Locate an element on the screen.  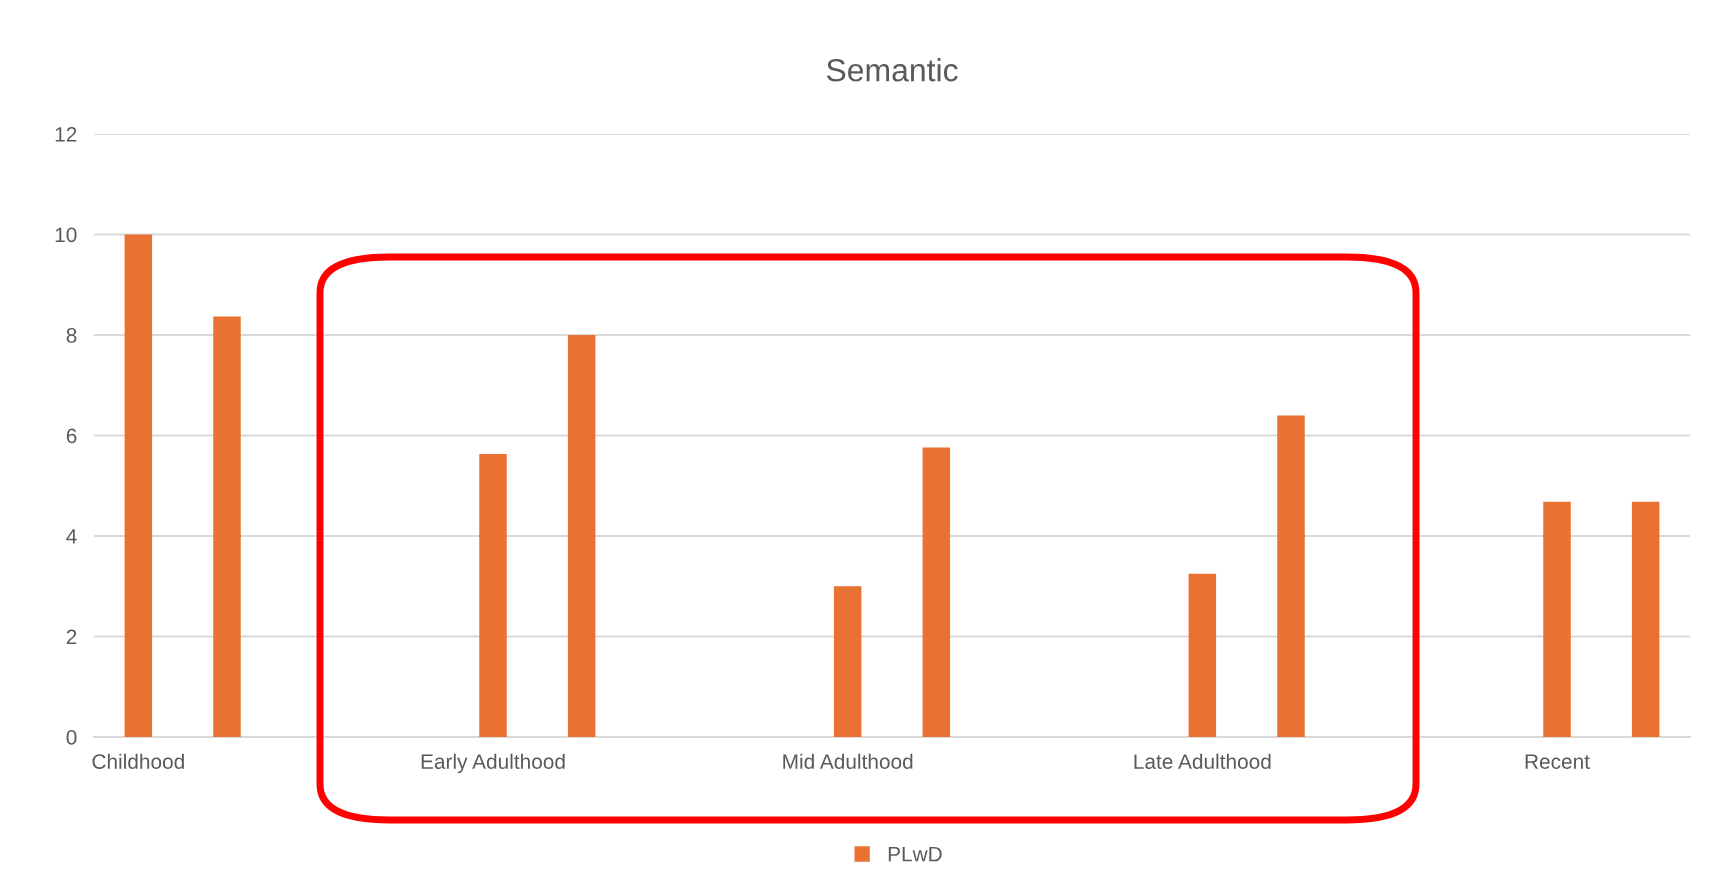
y-tick-label: 2 is located at coordinates (71, 637).